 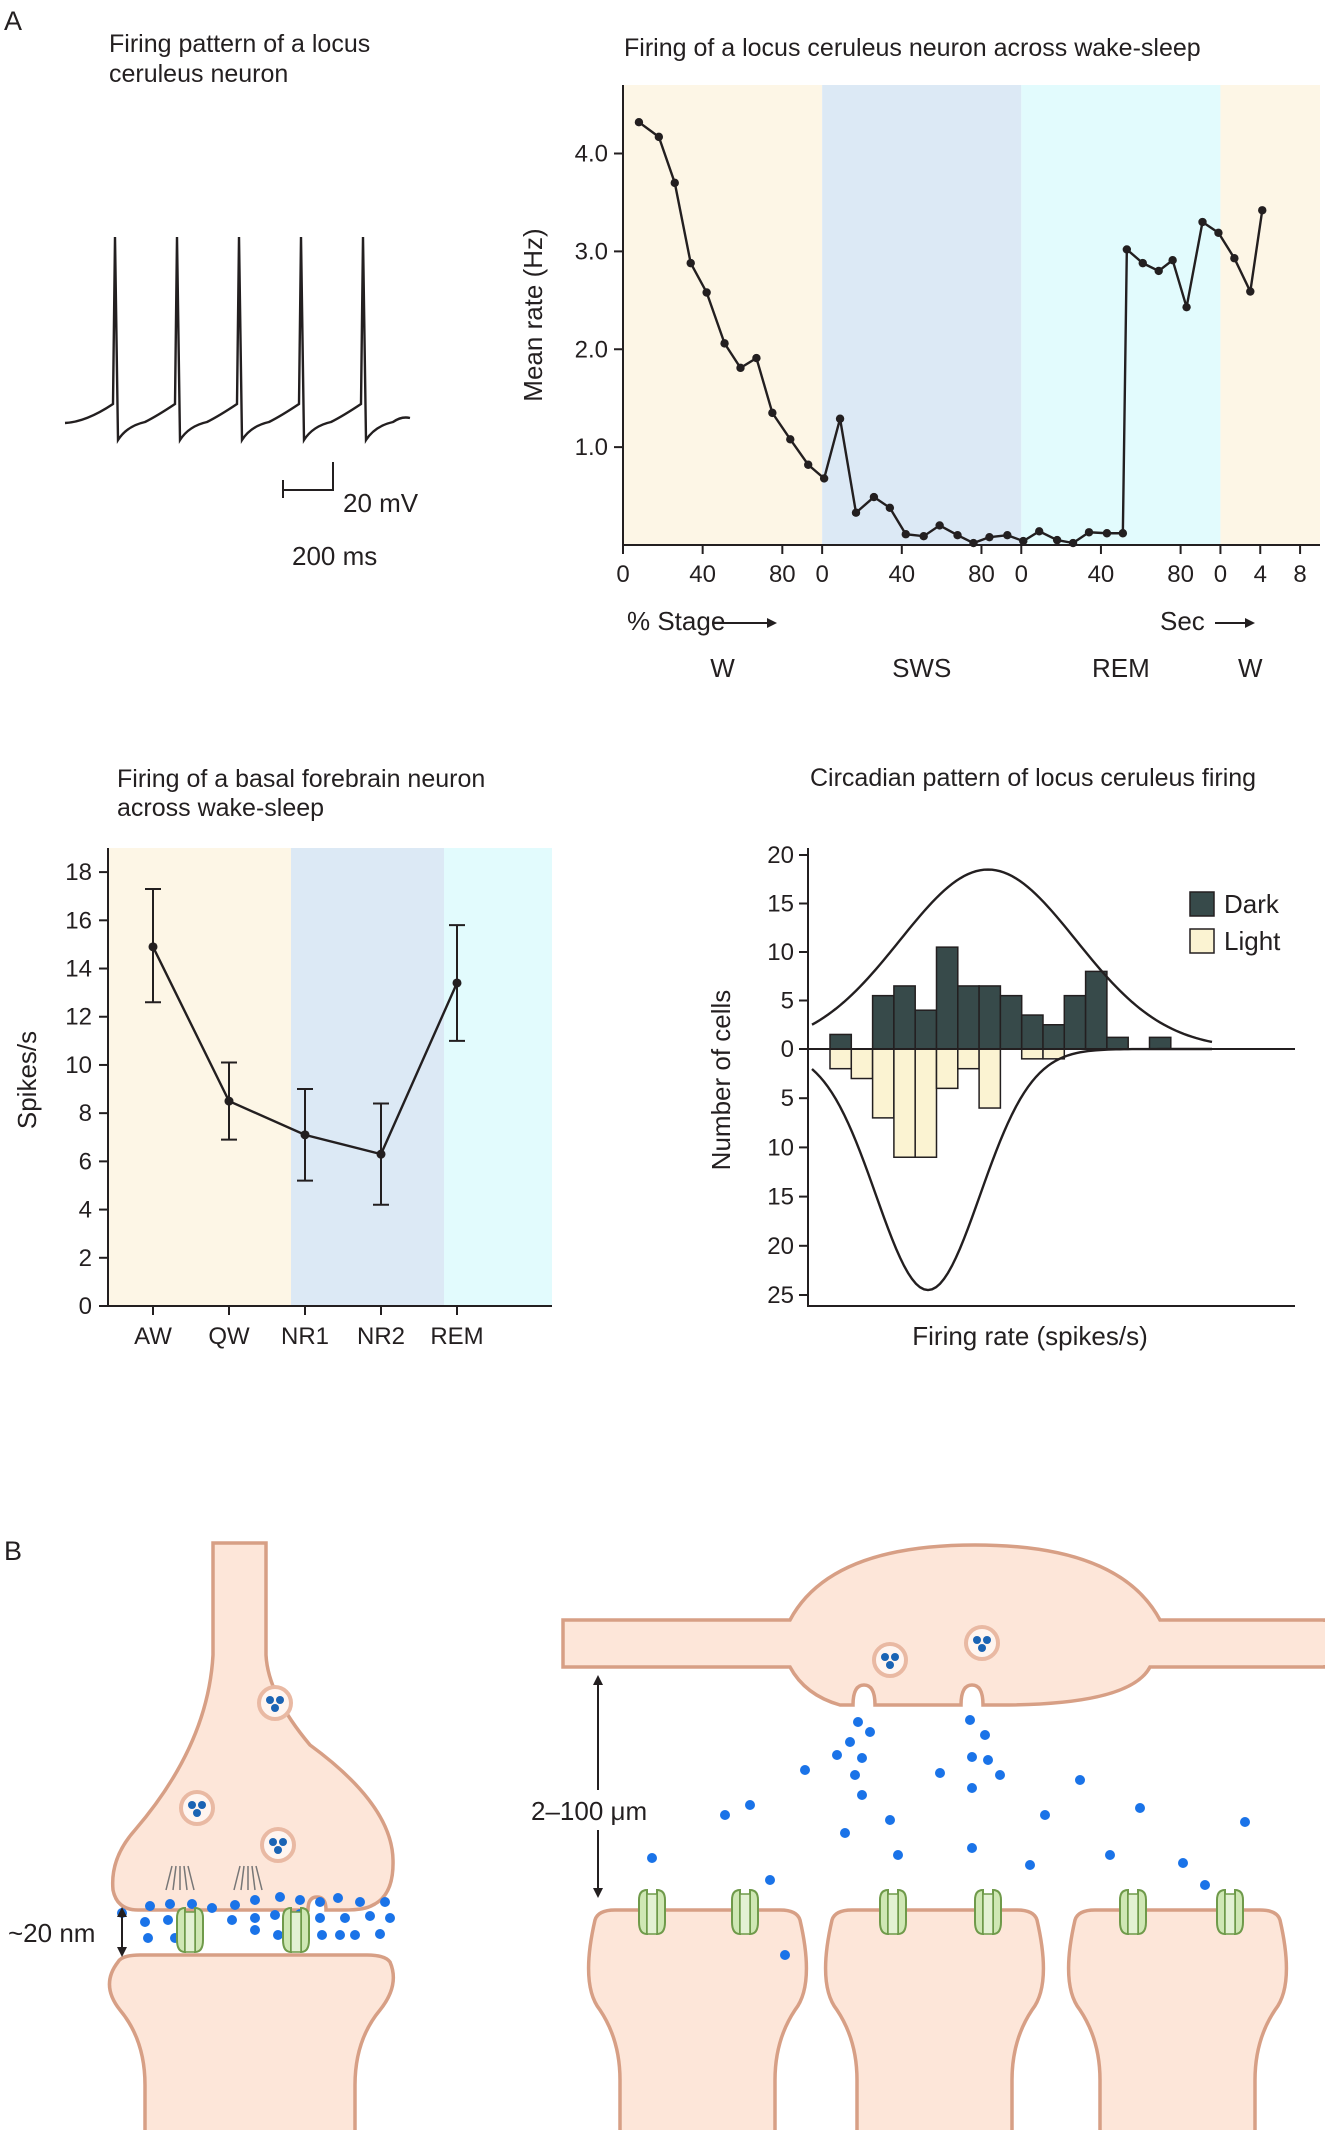 What do you see at coordinates (722, 668) in the screenshot?
I see `stage-label-0: W` at bounding box center [722, 668].